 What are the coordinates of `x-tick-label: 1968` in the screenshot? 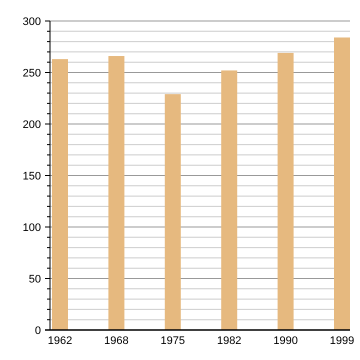 It's located at (116, 341).